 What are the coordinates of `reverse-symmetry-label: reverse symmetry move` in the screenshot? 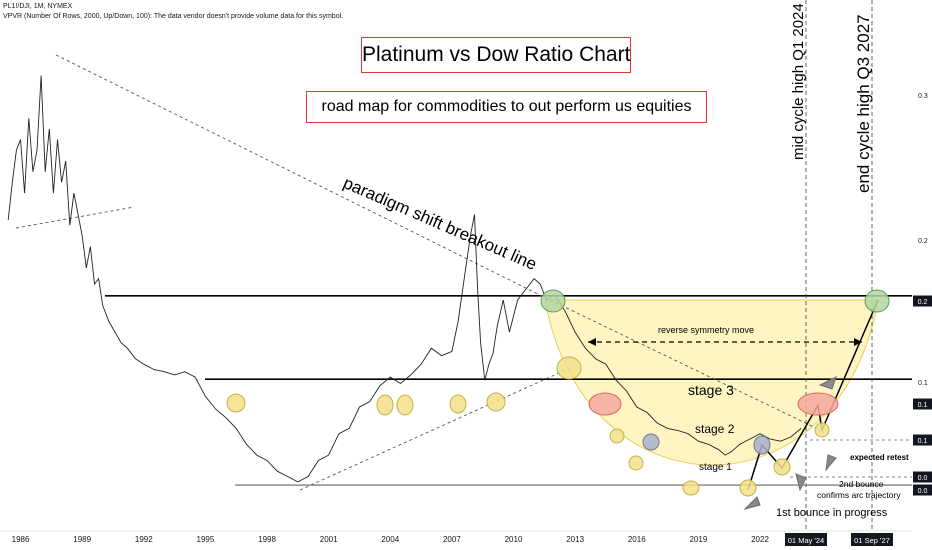 It's located at (706, 330).